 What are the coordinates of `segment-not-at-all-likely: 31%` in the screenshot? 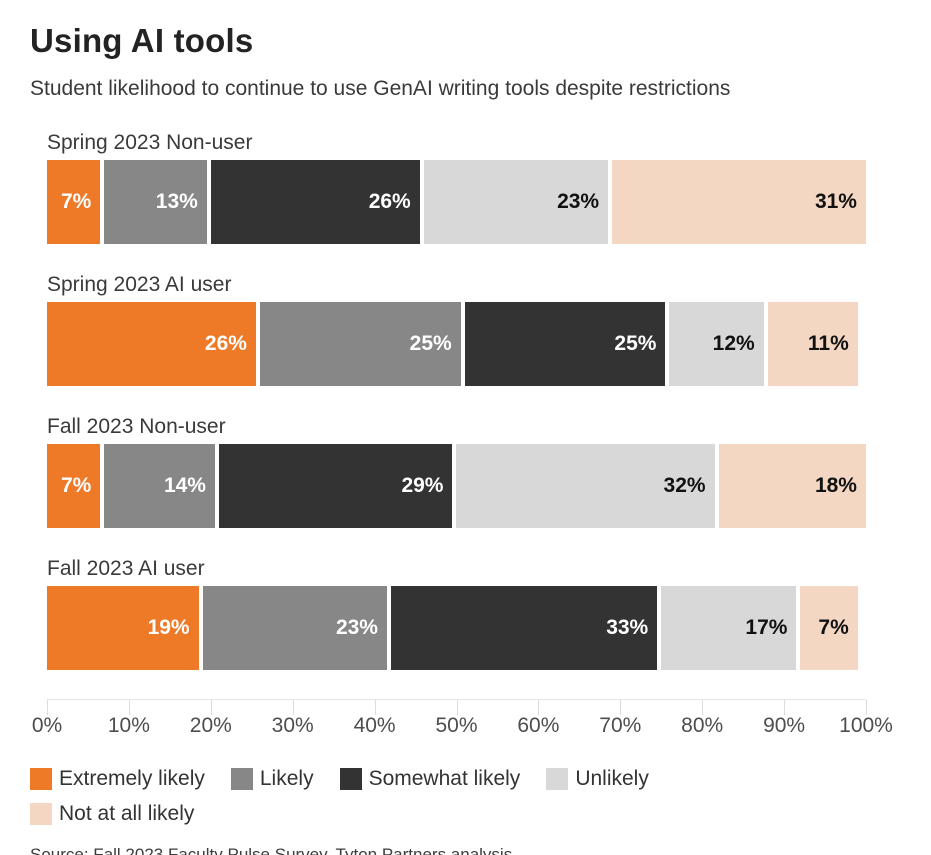 It's located at (739, 202).